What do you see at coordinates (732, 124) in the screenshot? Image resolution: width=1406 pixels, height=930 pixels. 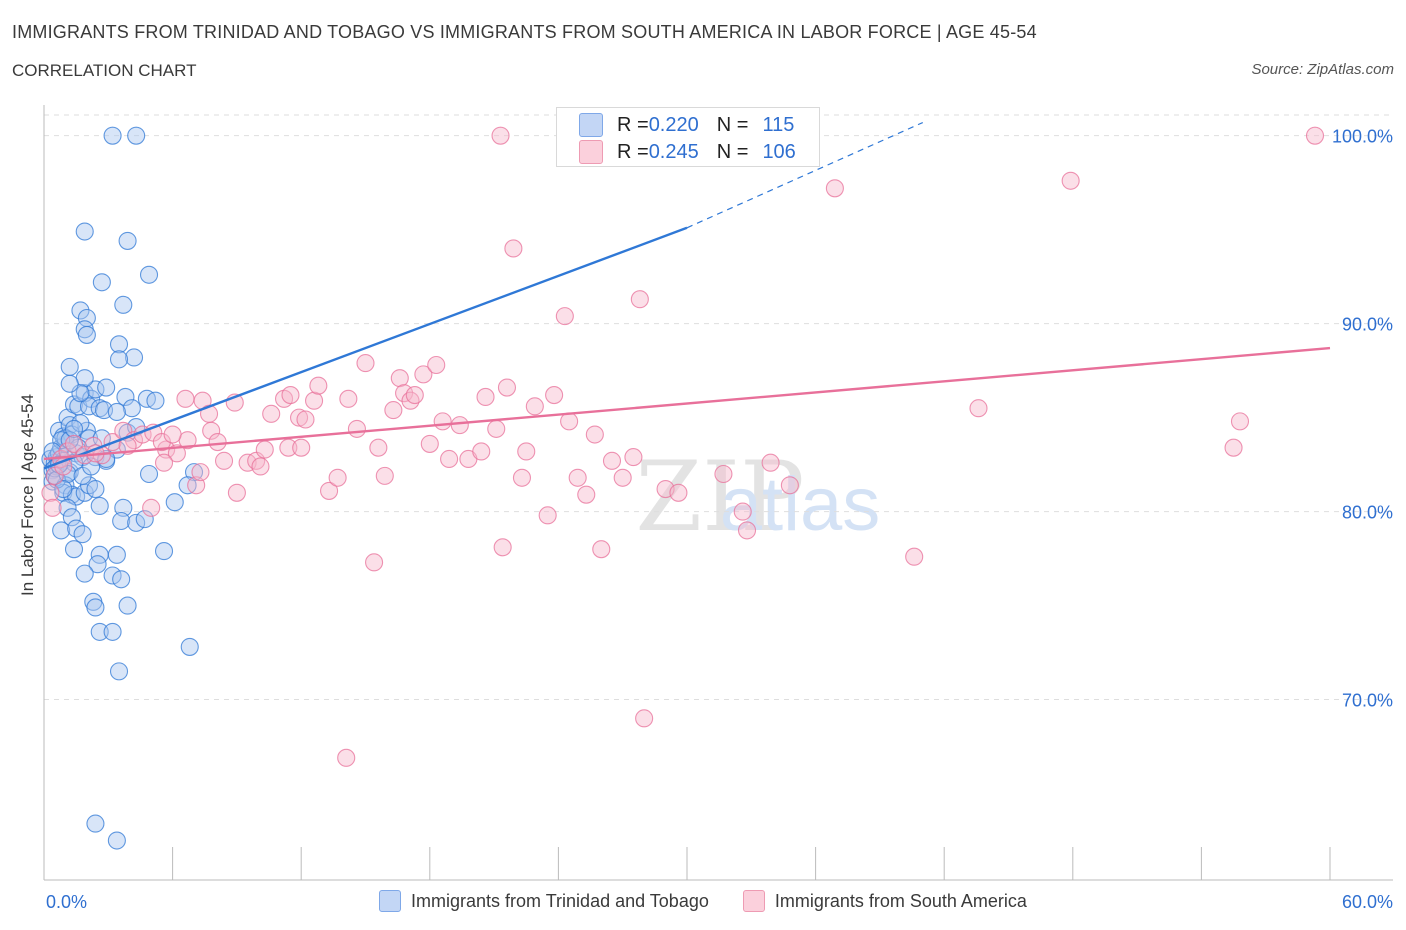 I see `n-label: N =` at bounding box center [732, 124].